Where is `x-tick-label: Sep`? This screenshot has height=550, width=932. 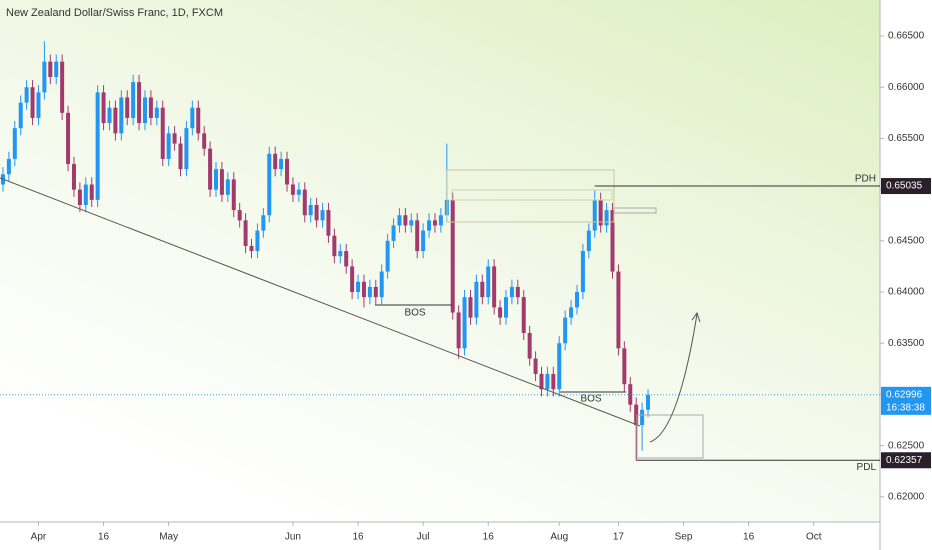
x-tick-label: Sep is located at coordinates (684, 537).